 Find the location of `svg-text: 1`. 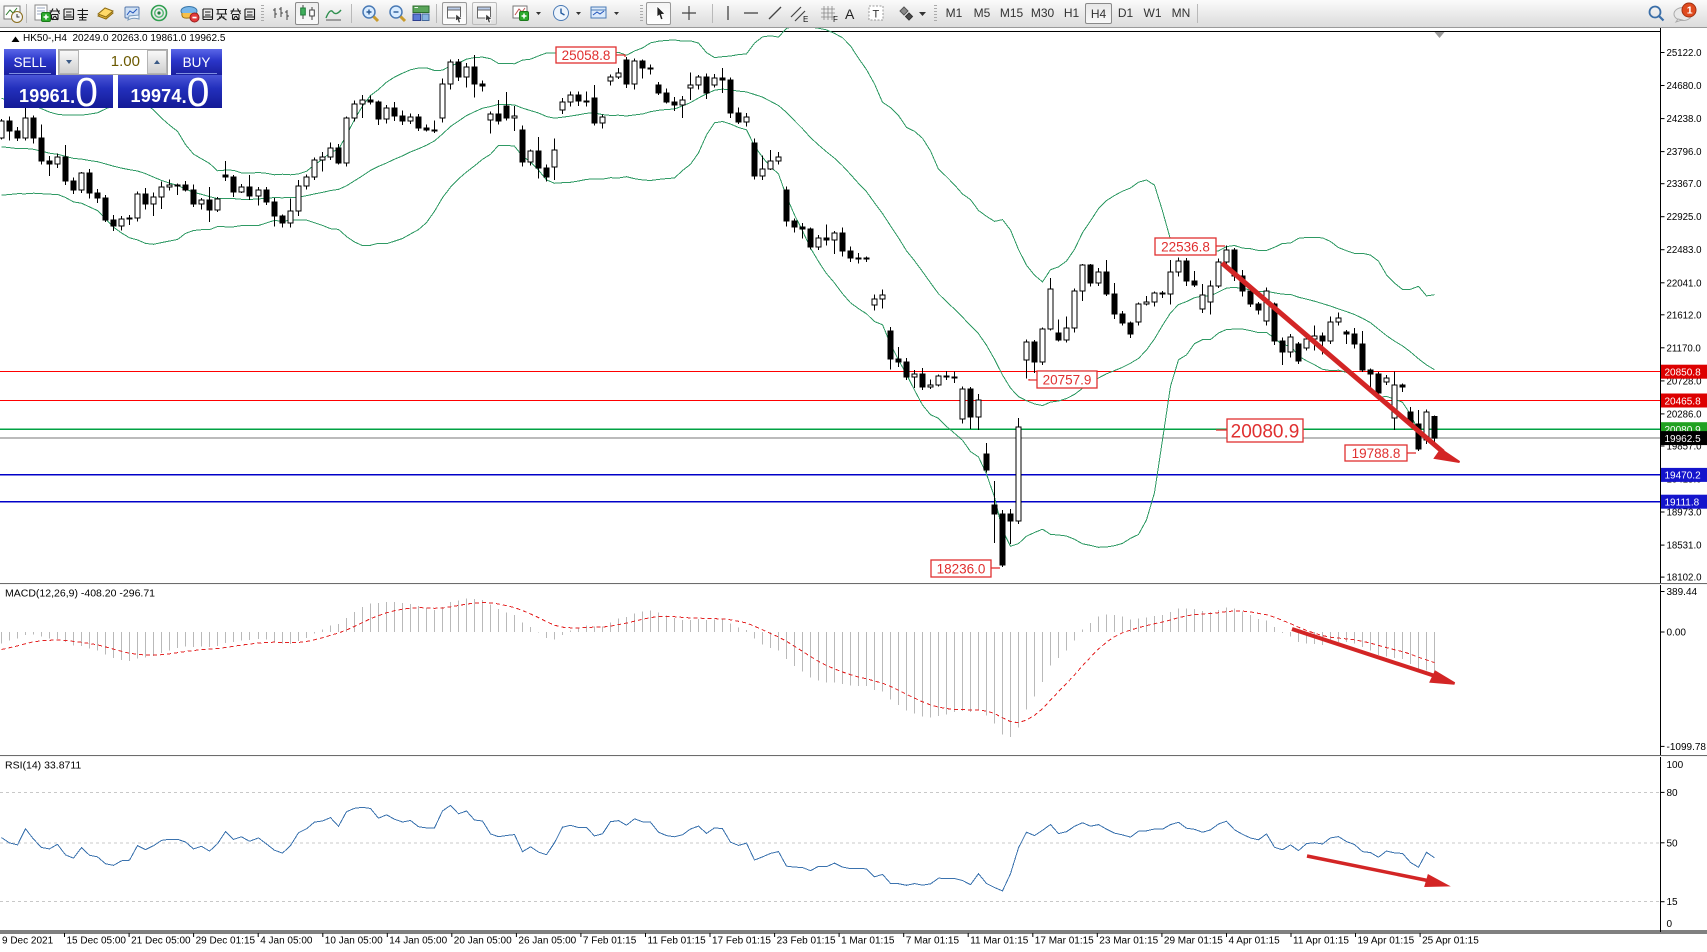

svg-text: 1 is located at coordinates (1690, 11).